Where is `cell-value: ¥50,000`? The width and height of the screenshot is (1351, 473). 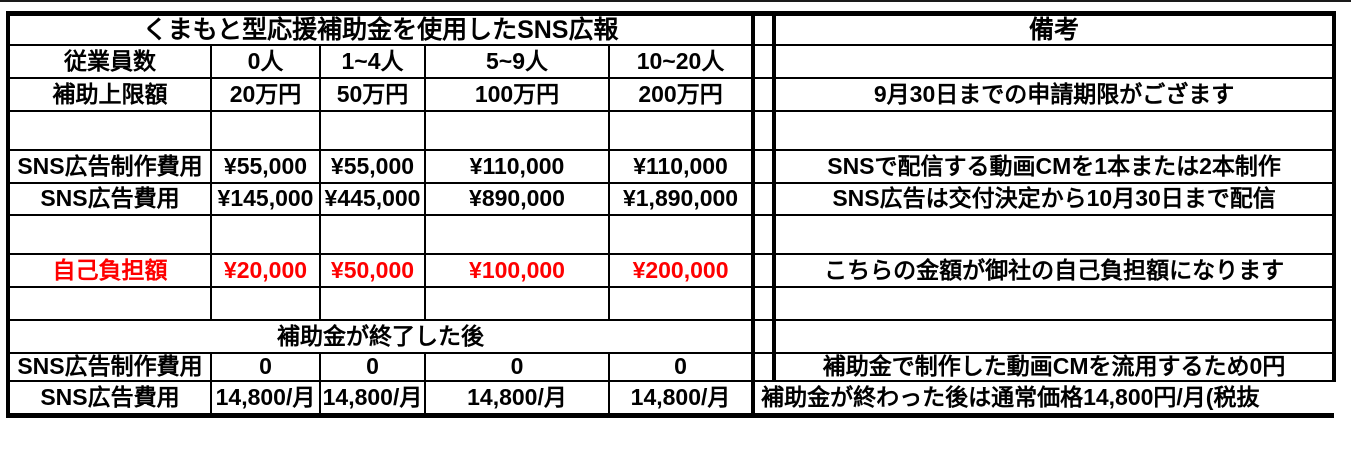
cell-value: ¥50,000 is located at coordinates (372, 270).